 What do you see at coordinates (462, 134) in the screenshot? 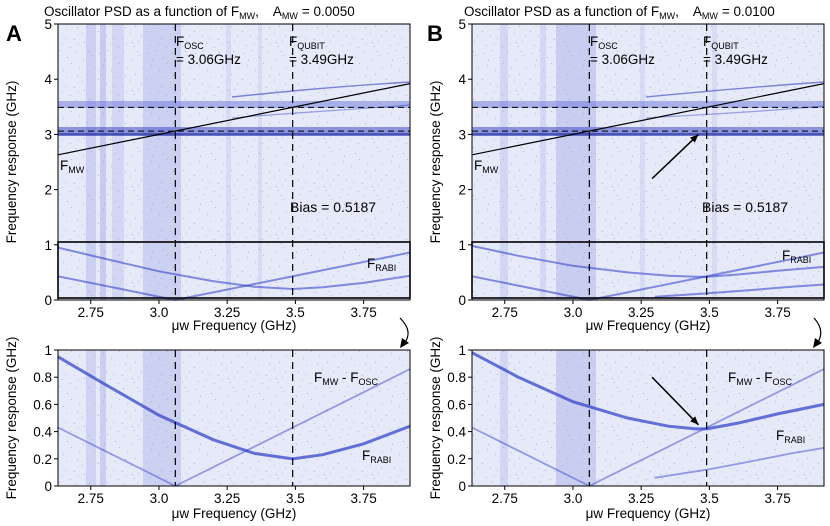
I see `y-tick-label: 3` at bounding box center [462, 134].